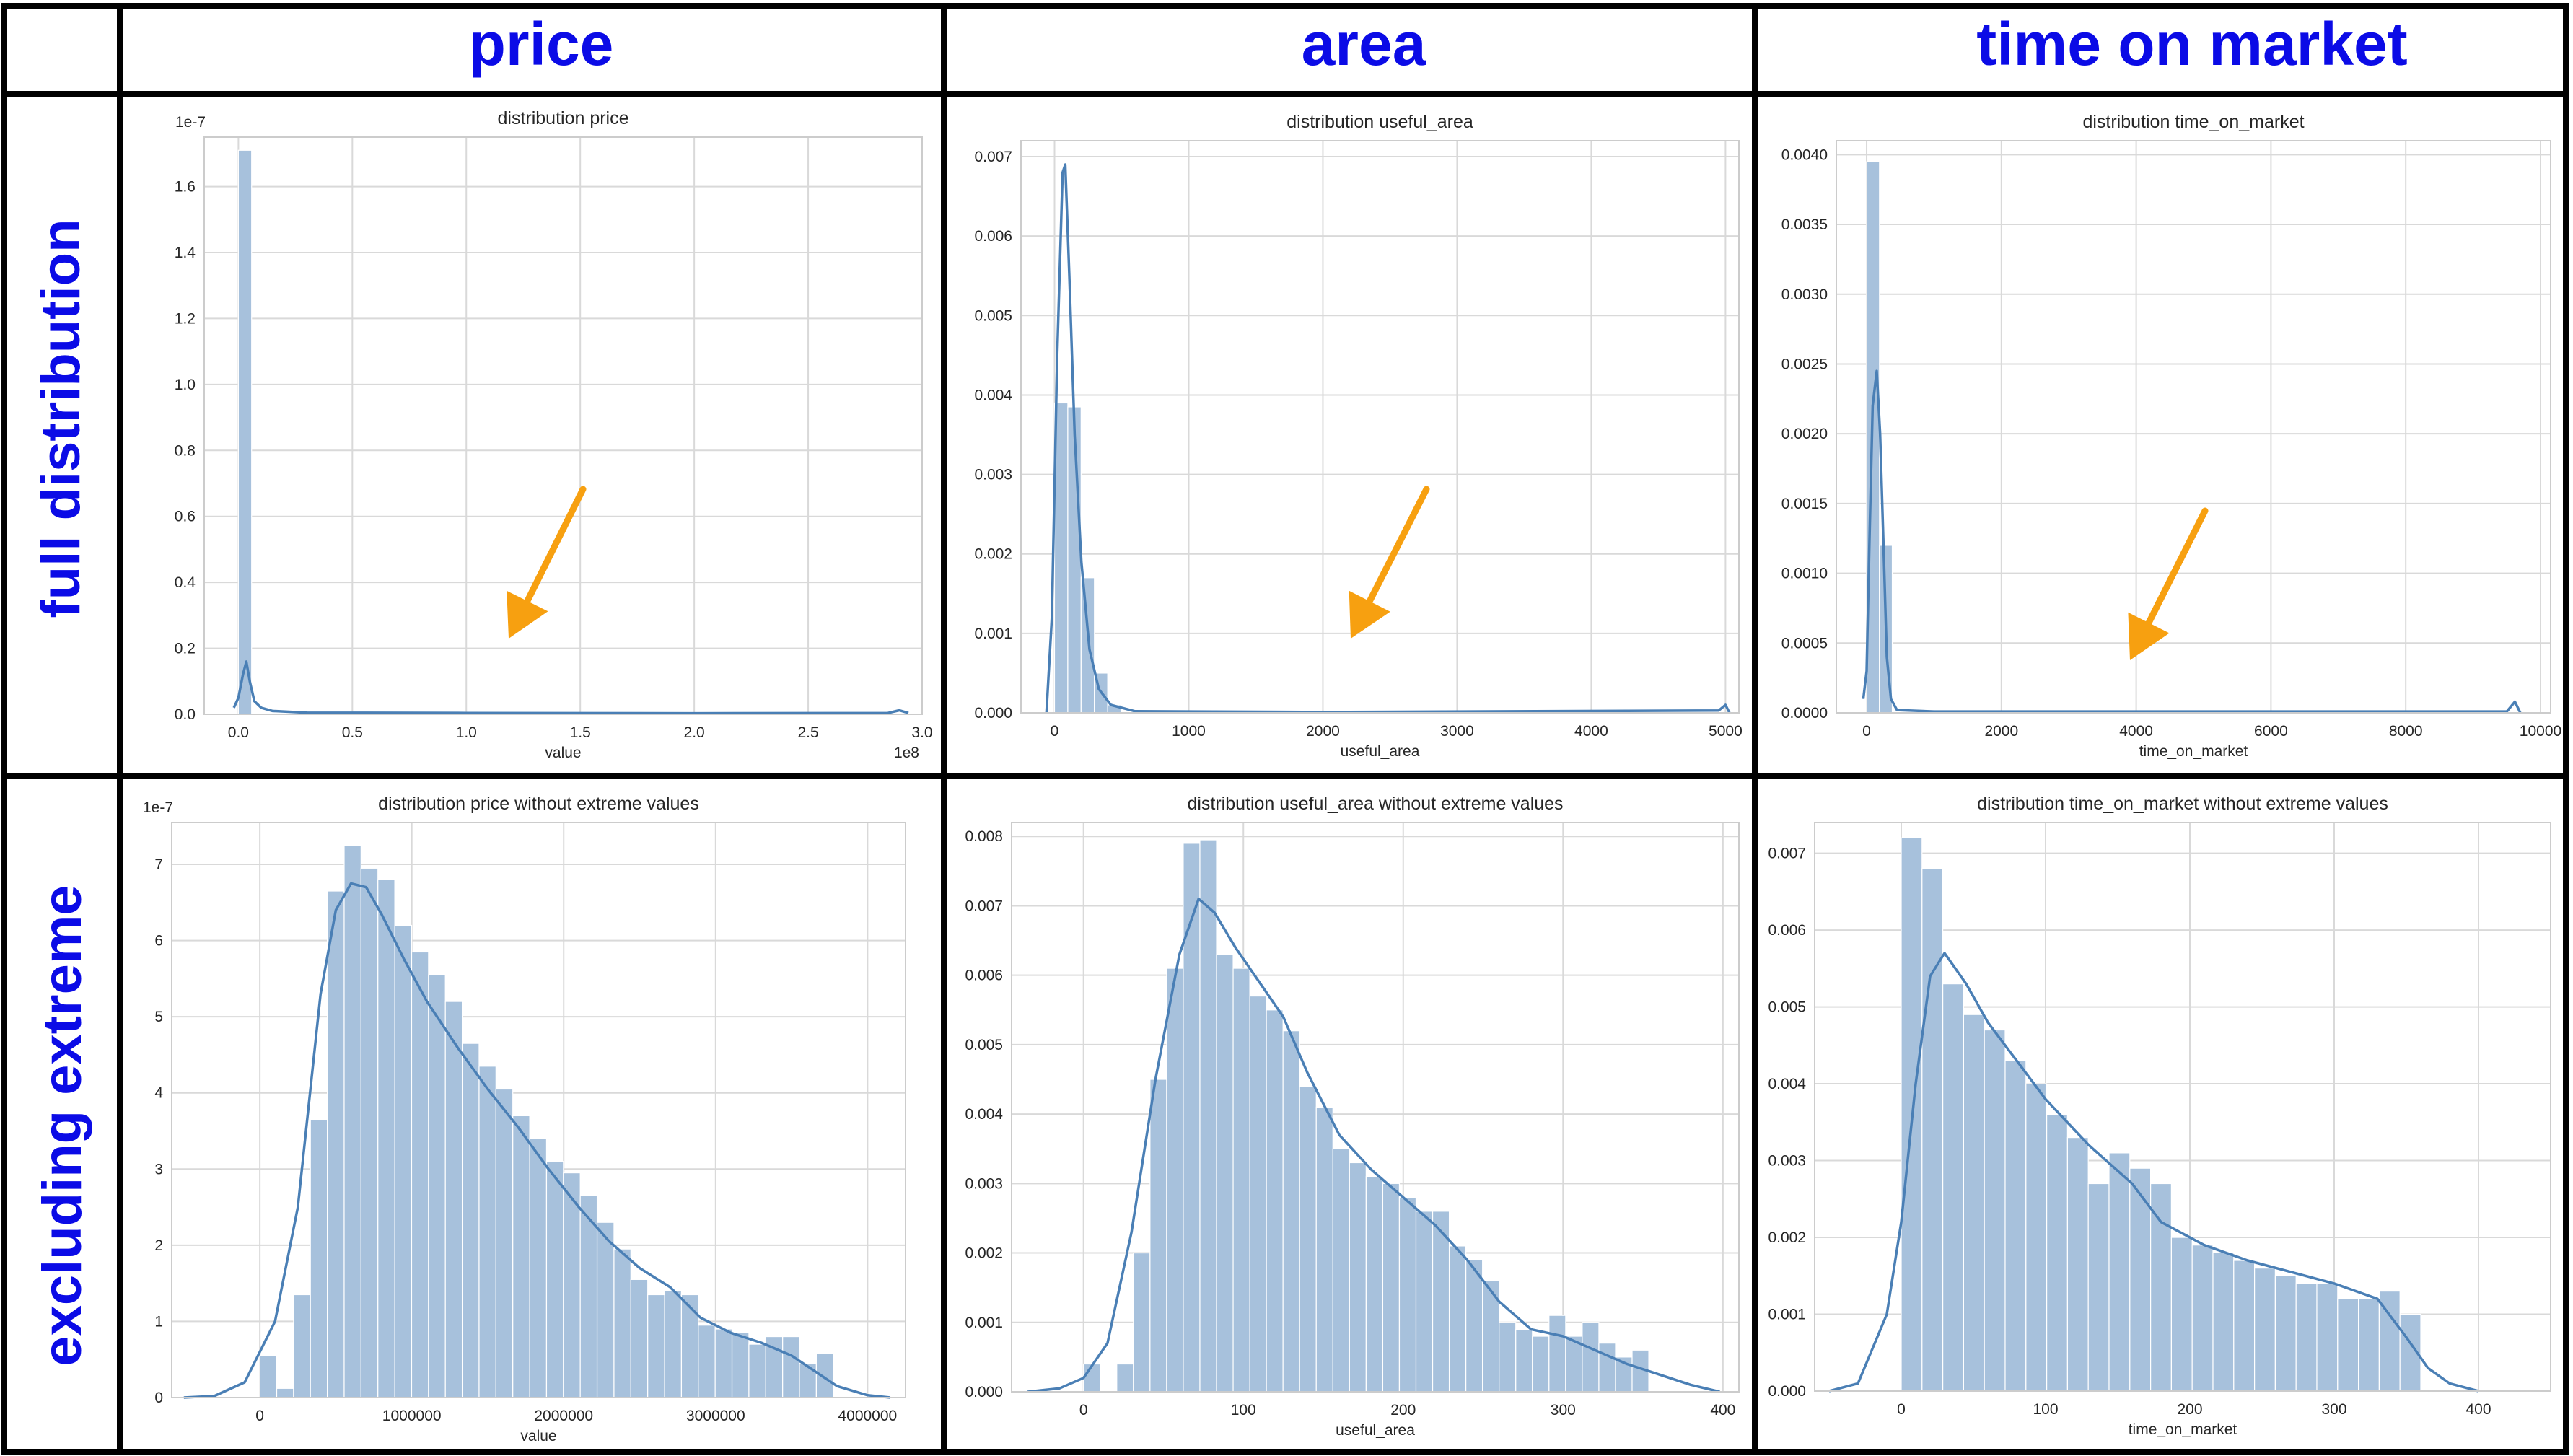 This screenshot has height=1456, width=2573. What do you see at coordinates (1804, 364) in the screenshot?
I see `y-tick-label: 0.0025` at bounding box center [1804, 364].